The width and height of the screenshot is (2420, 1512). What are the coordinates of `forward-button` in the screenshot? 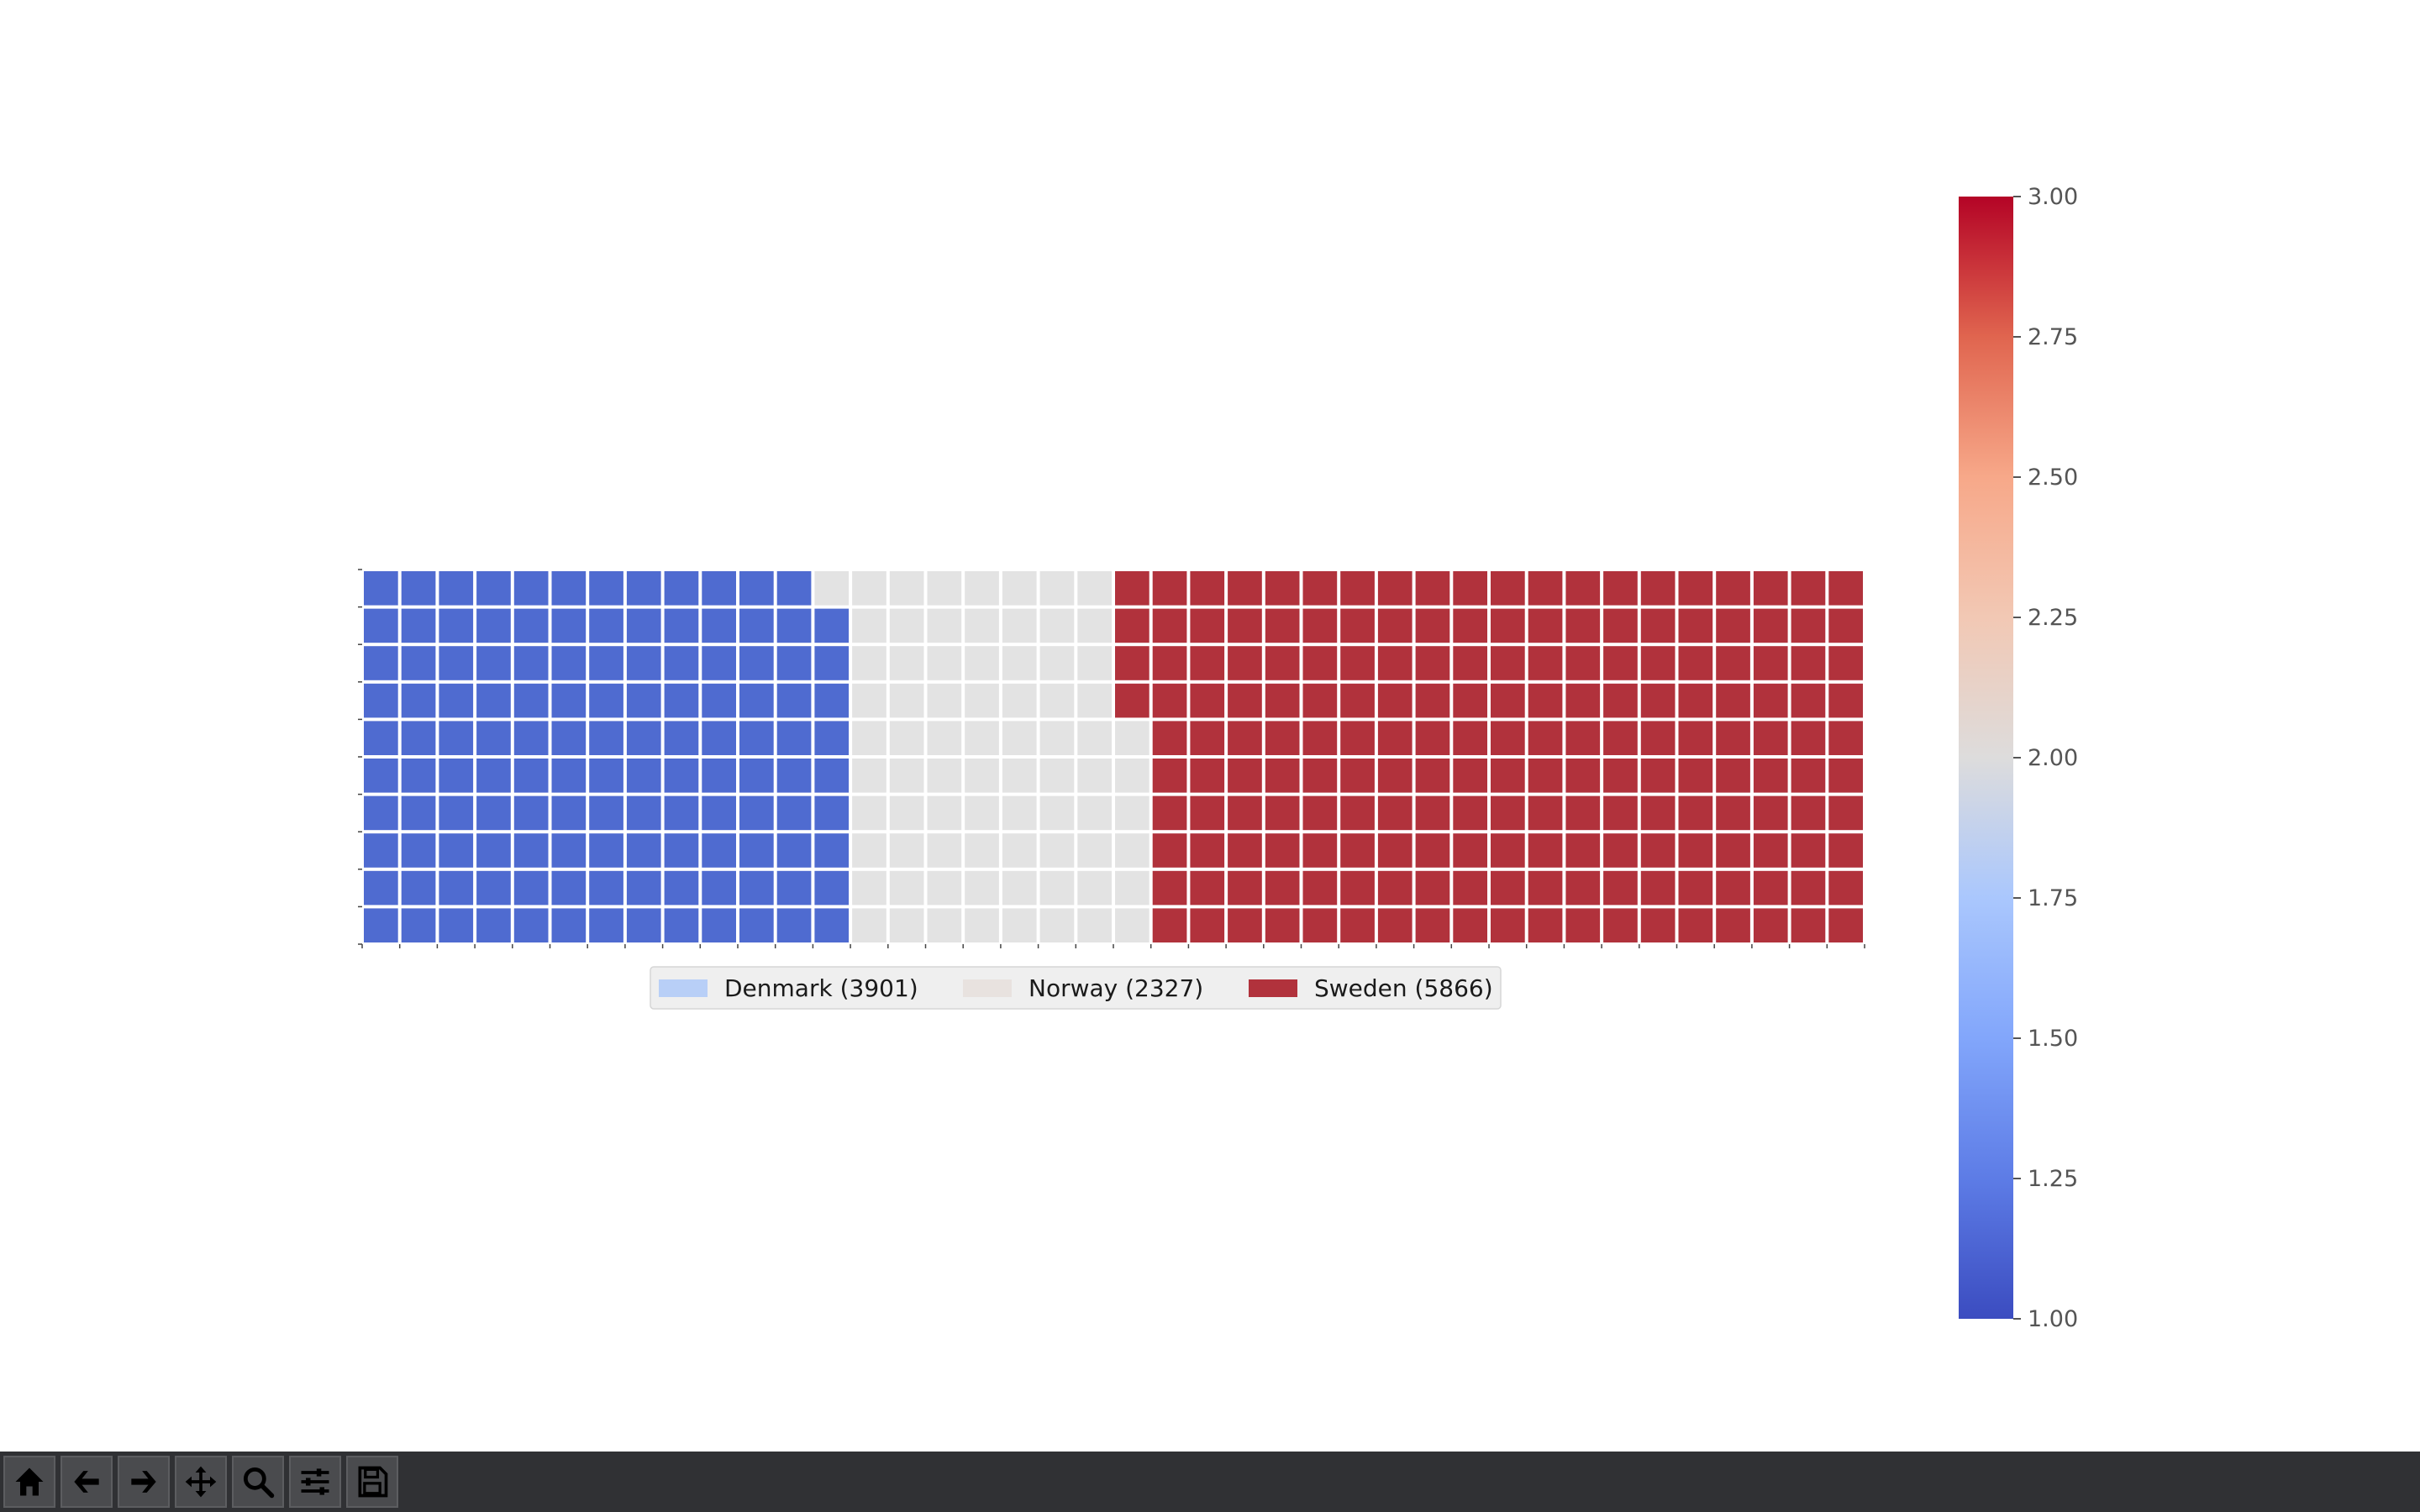 It's located at (144, 1482).